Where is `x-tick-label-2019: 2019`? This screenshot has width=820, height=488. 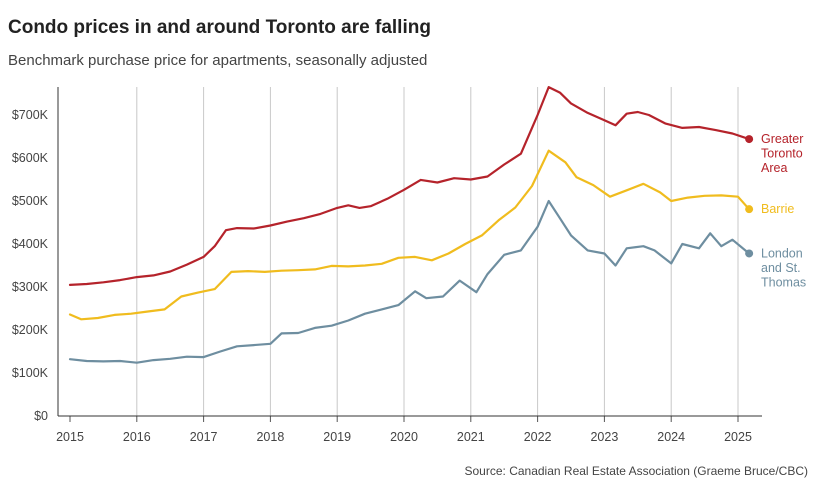 x-tick-label-2019: 2019 is located at coordinates (337, 437).